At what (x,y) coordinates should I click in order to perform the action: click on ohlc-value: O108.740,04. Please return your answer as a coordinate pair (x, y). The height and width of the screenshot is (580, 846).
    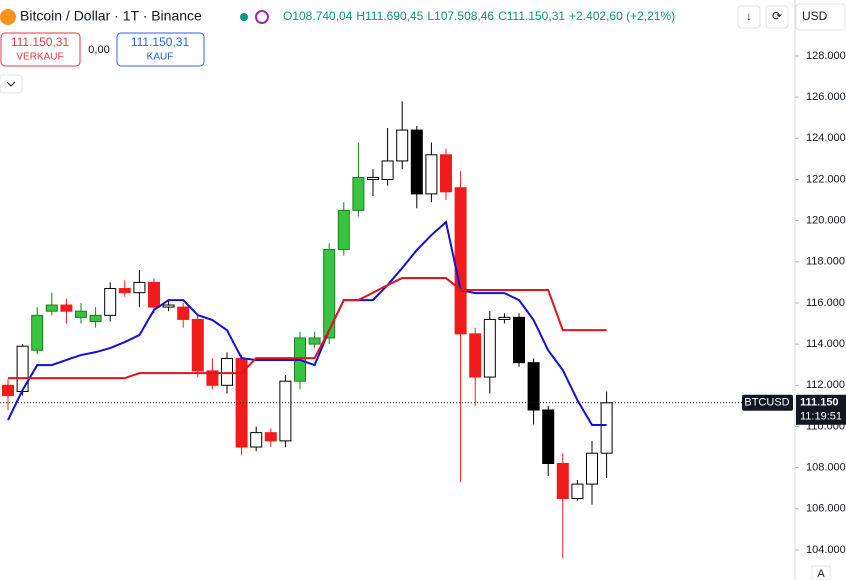
    Looking at the image, I should click on (318, 16).